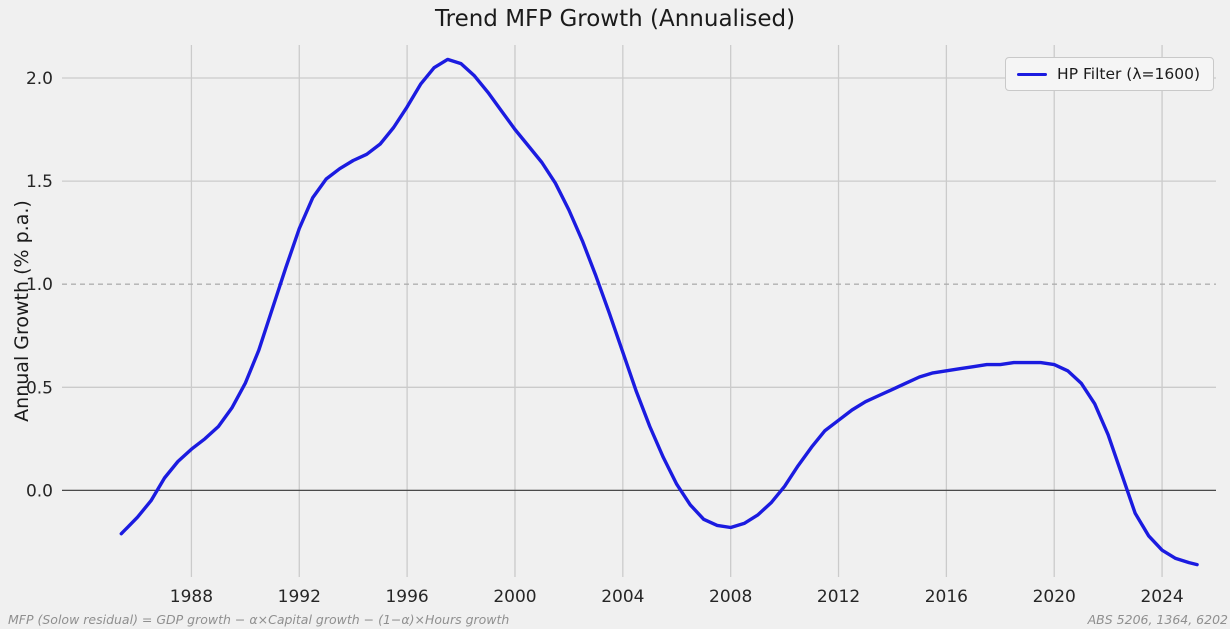  Describe the element at coordinates (1161, 597) in the screenshot. I see `x-tick-label: 2024` at that location.